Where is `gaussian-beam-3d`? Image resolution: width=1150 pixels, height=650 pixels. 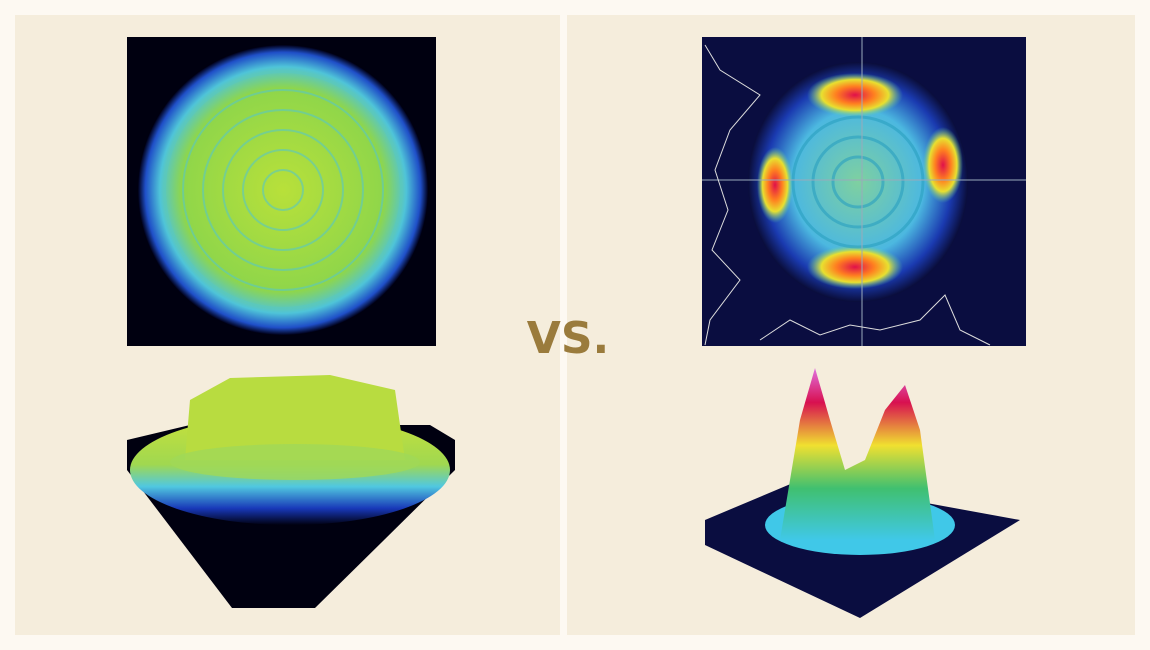
gaussian-beam-3d is located at coordinates (862, 493).